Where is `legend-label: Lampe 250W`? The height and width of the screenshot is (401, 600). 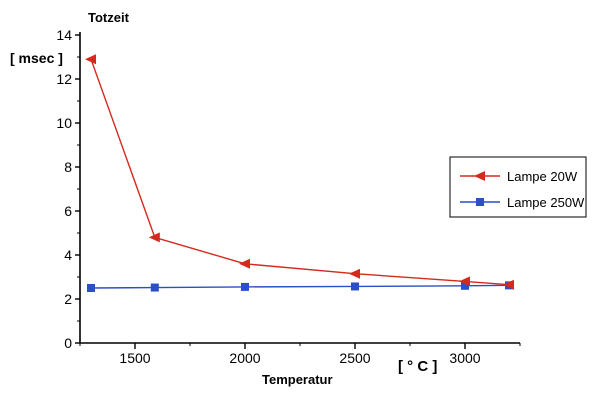 legend-label: Lampe 250W is located at coordinates (546, 202).